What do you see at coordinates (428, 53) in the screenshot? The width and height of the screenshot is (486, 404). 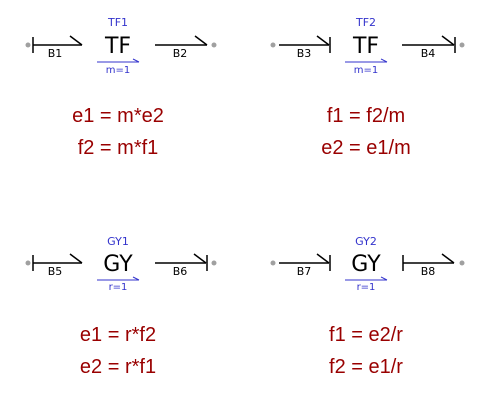 I see `bond-b4-label: B4` at bounding box center [428, 53].